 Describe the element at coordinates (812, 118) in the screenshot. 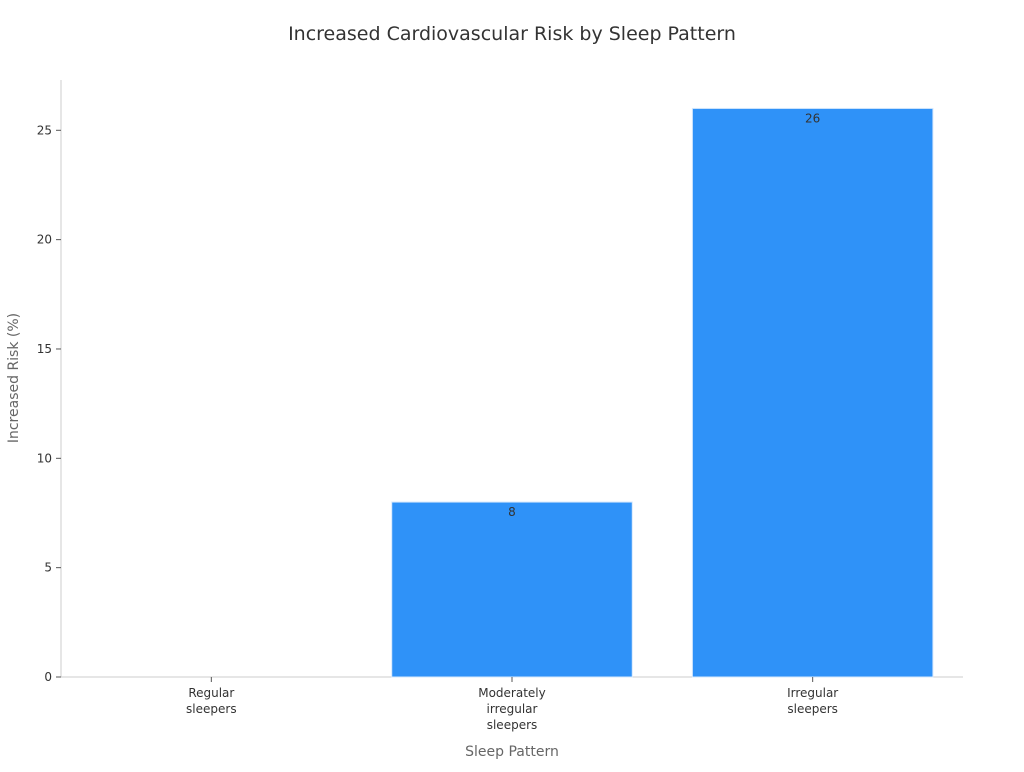

I see `data-label: 26` at that location.